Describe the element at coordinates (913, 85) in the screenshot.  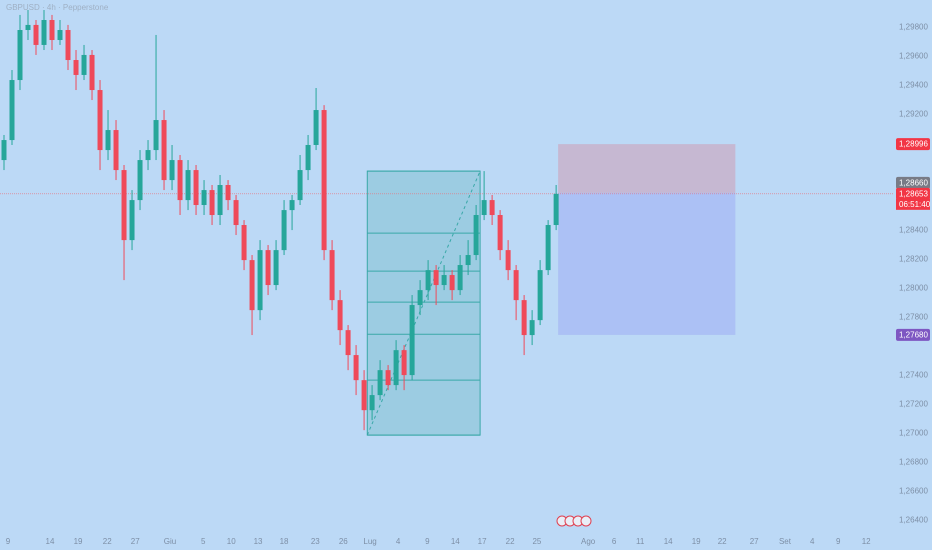
I see `y-tick-label: 1,29400` at that location.